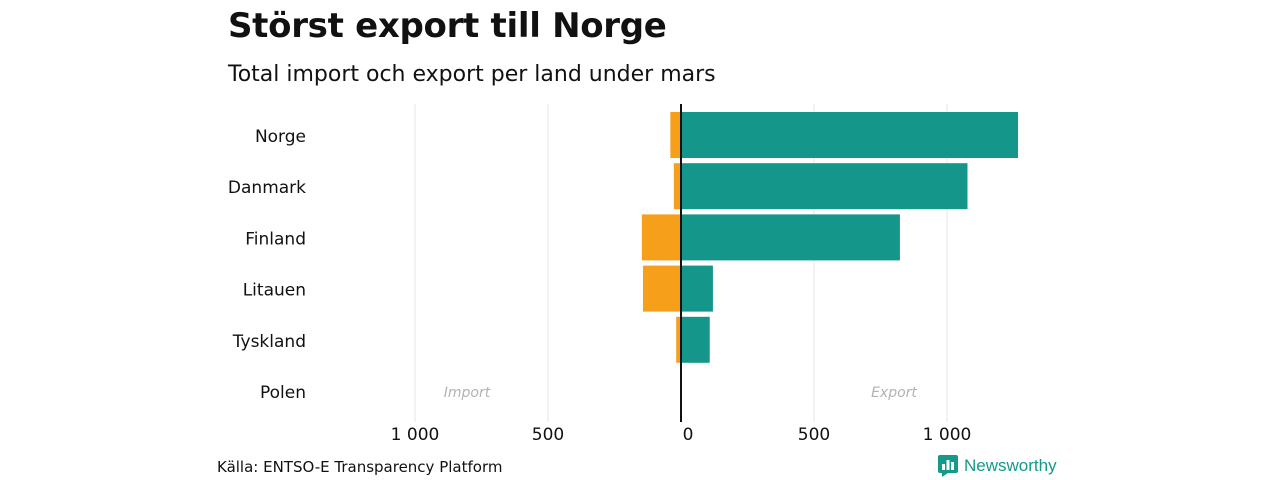 The height and width of the screenshot is (480, 1280). What do you see at coordinates (467, 393) in the screenshot?
I see `import-side-label: Import` at bounding box center [467, 393].